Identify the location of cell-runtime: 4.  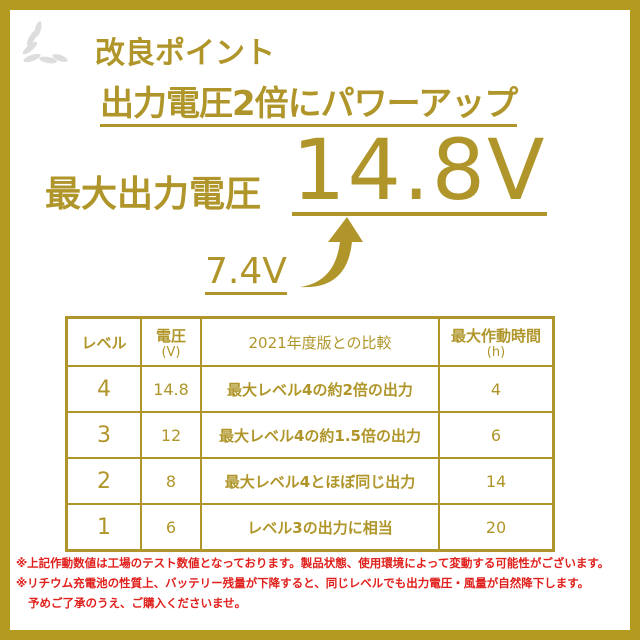
(496, 389).